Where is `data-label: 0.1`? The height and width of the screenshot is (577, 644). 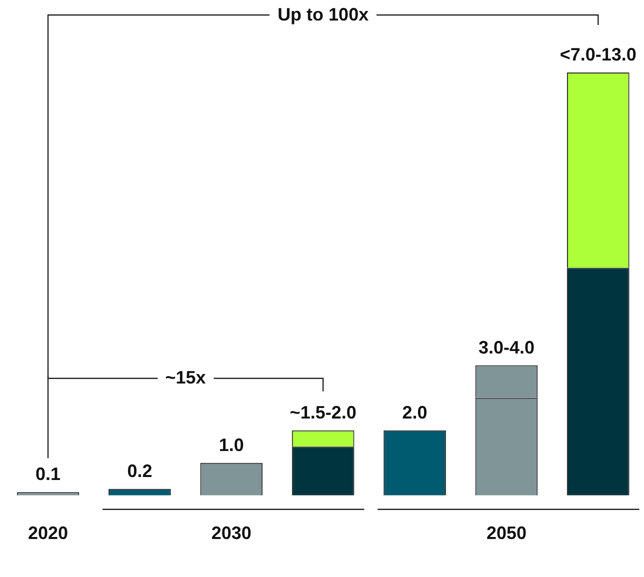
data-label: 0.1 is located at coordinates (48, 474).